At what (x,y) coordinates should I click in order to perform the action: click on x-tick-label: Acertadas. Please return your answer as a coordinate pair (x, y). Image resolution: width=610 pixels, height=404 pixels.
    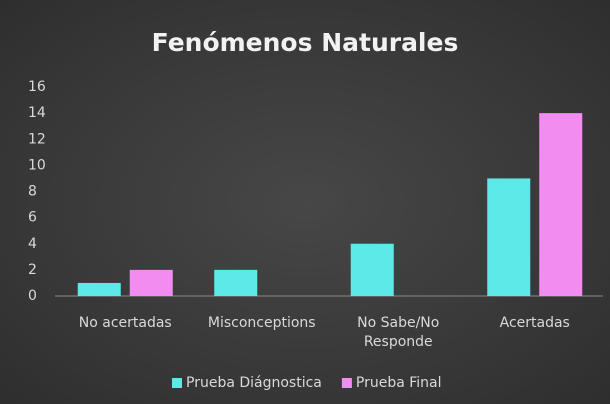
    Looking at the image, I should click on (534, 323).